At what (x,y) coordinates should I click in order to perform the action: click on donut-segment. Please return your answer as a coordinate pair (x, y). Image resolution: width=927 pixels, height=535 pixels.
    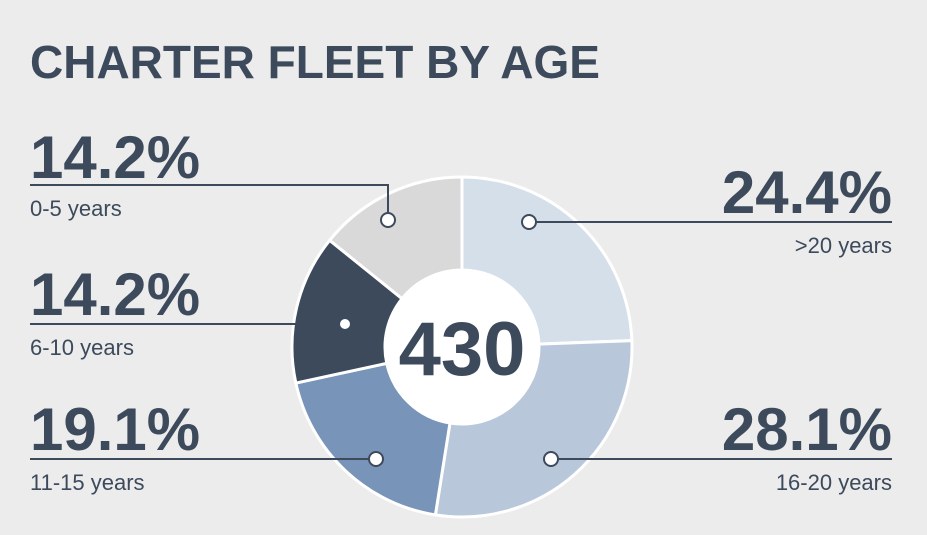
    Looking at the image, I should click on (395, 238).